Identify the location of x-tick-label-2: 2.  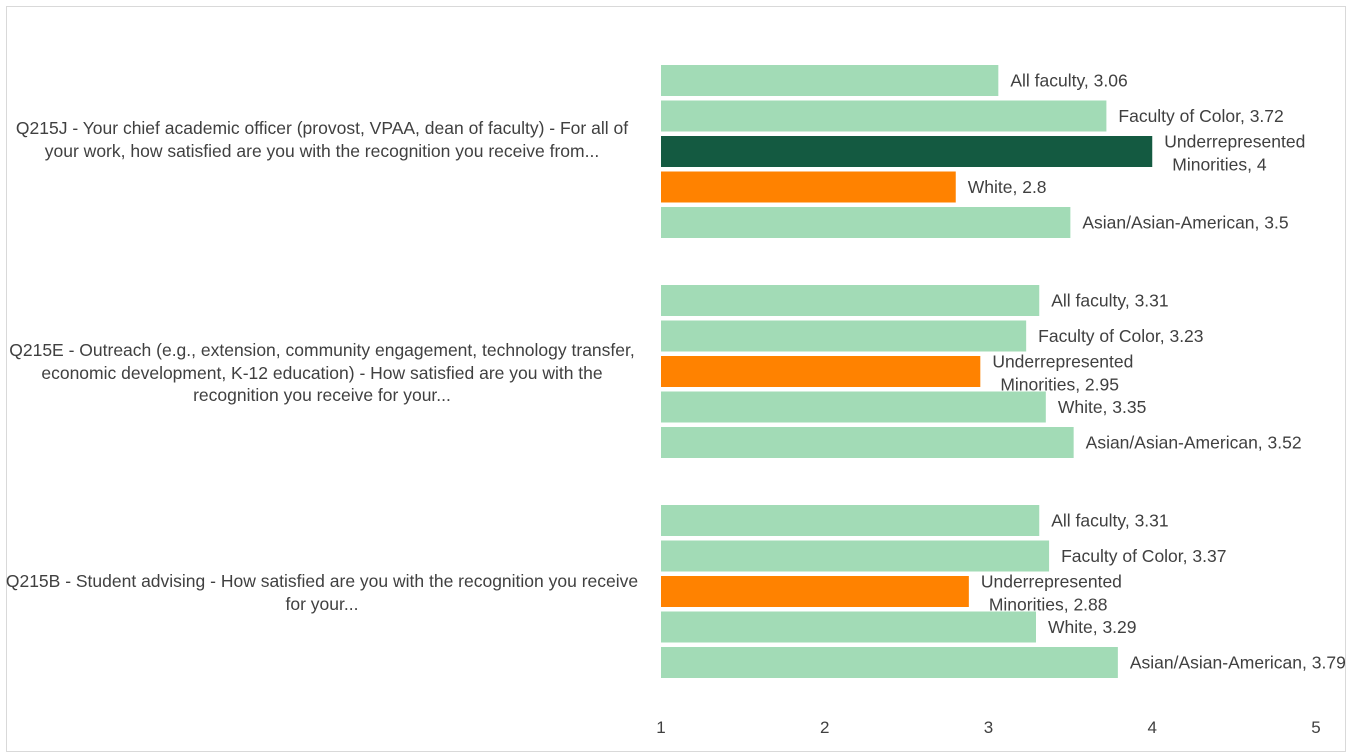
(824, 727).